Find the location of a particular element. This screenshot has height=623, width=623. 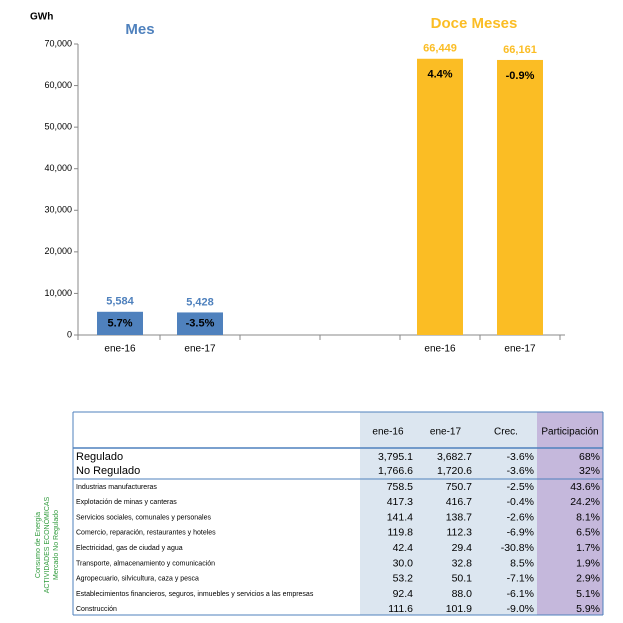

cell: 5.1% is located at coordinates (588, 594).